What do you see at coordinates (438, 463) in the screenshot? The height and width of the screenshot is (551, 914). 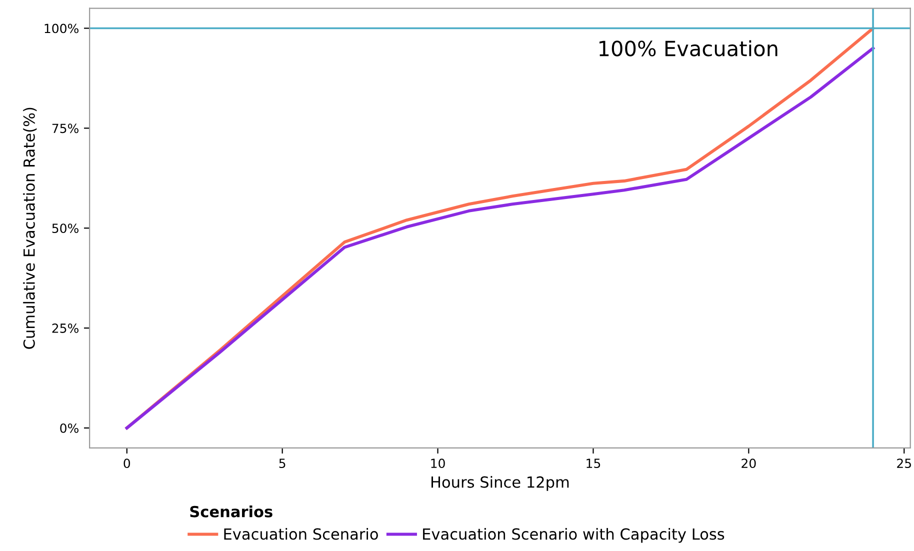 I see `x-tick-label: 10` at bounding box center [438, 463].